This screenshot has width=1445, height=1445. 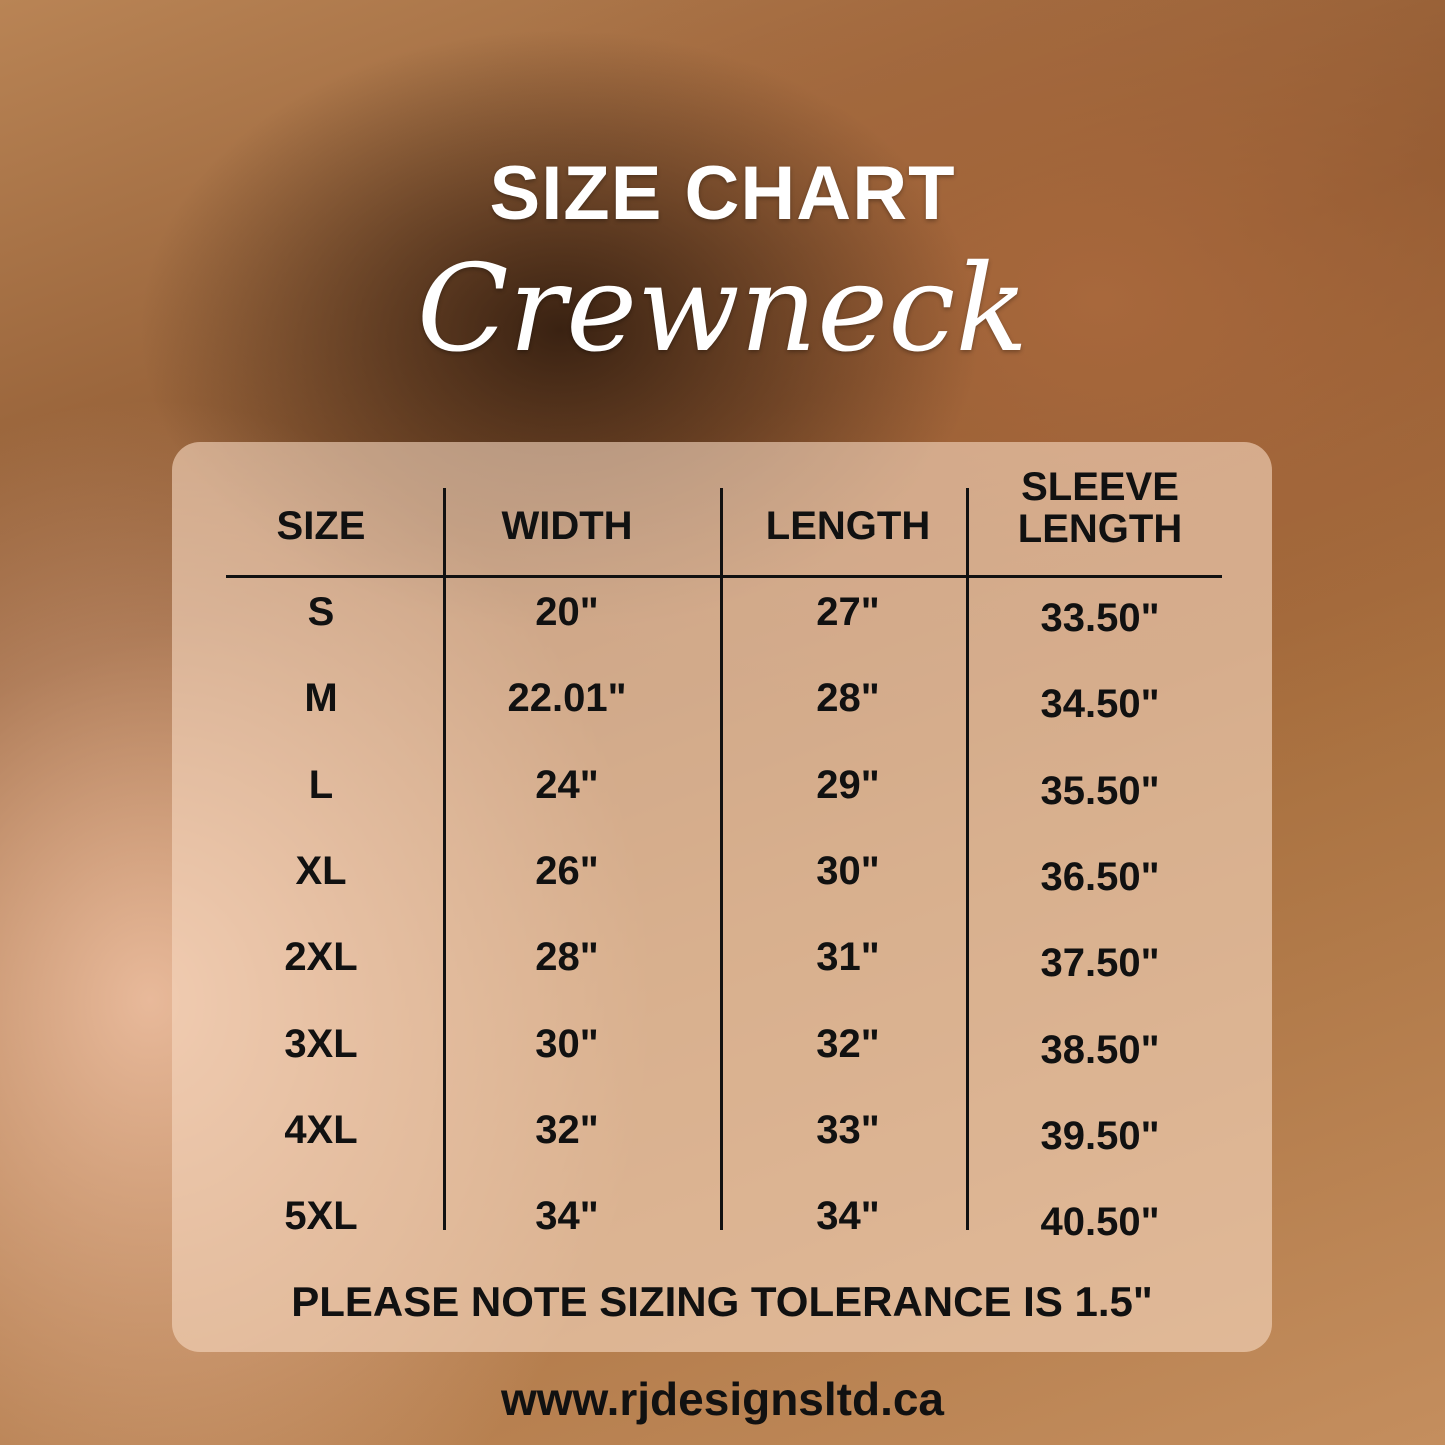 I want to click on cell-size: 2XL, so click(x=321, y=957).